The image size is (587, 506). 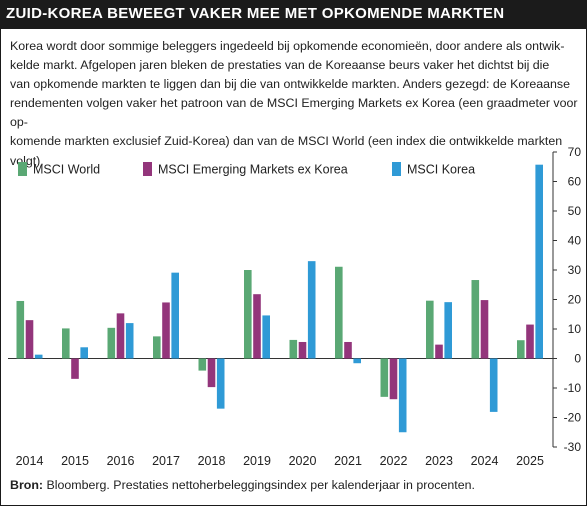 I want to click on y-tick-label: -20, so click(x=573, y=418).